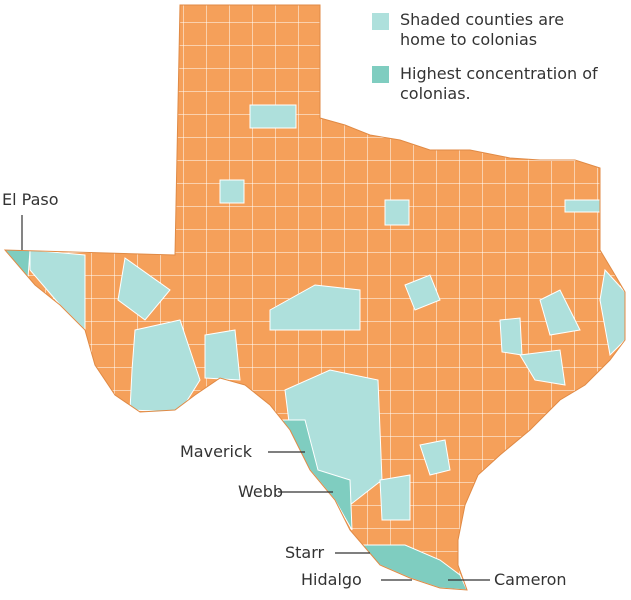  Describe the element at coordinates (305, 552) in the screenshot. I see `county-label: Starr` at that location.